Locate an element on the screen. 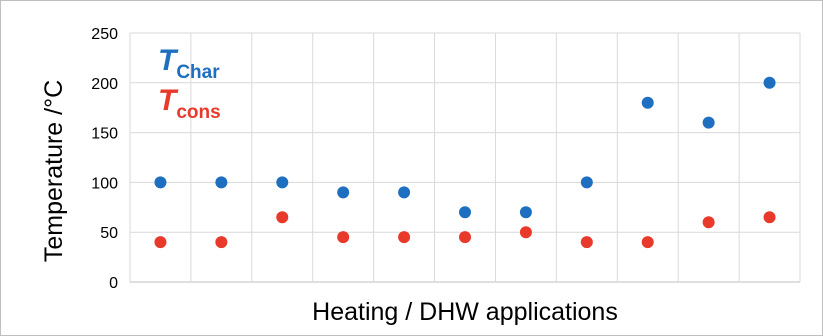  legend-subscript-t-cons: cons is located at coordinates (198, 112).